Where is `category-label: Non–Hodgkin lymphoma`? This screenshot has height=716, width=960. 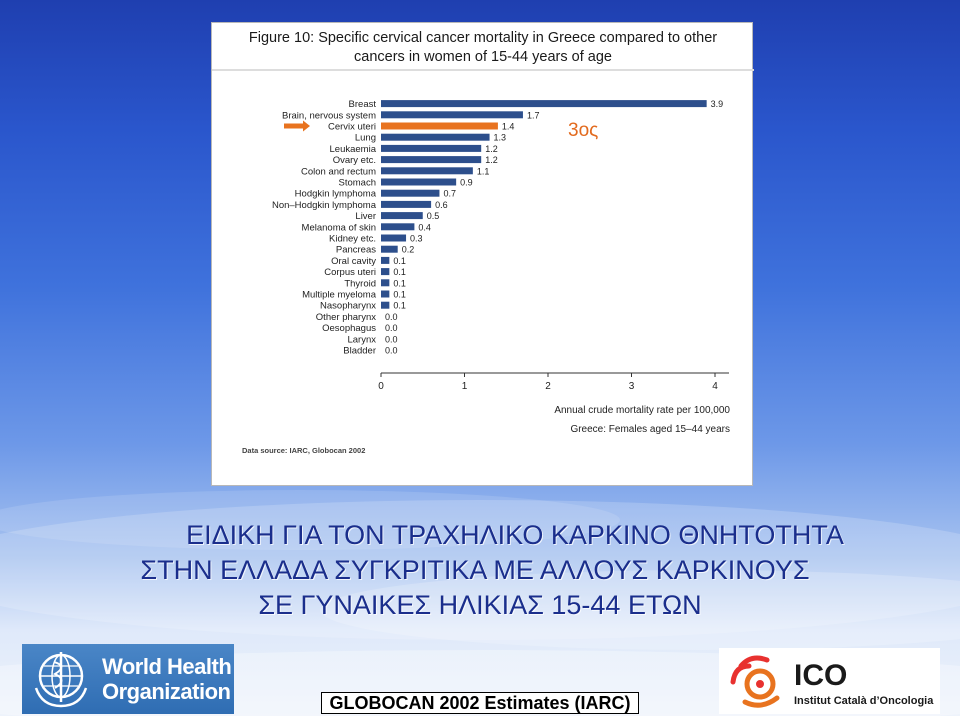 category-label: Non–Hodgkin lymphoma is located at coordinates (324, 205).